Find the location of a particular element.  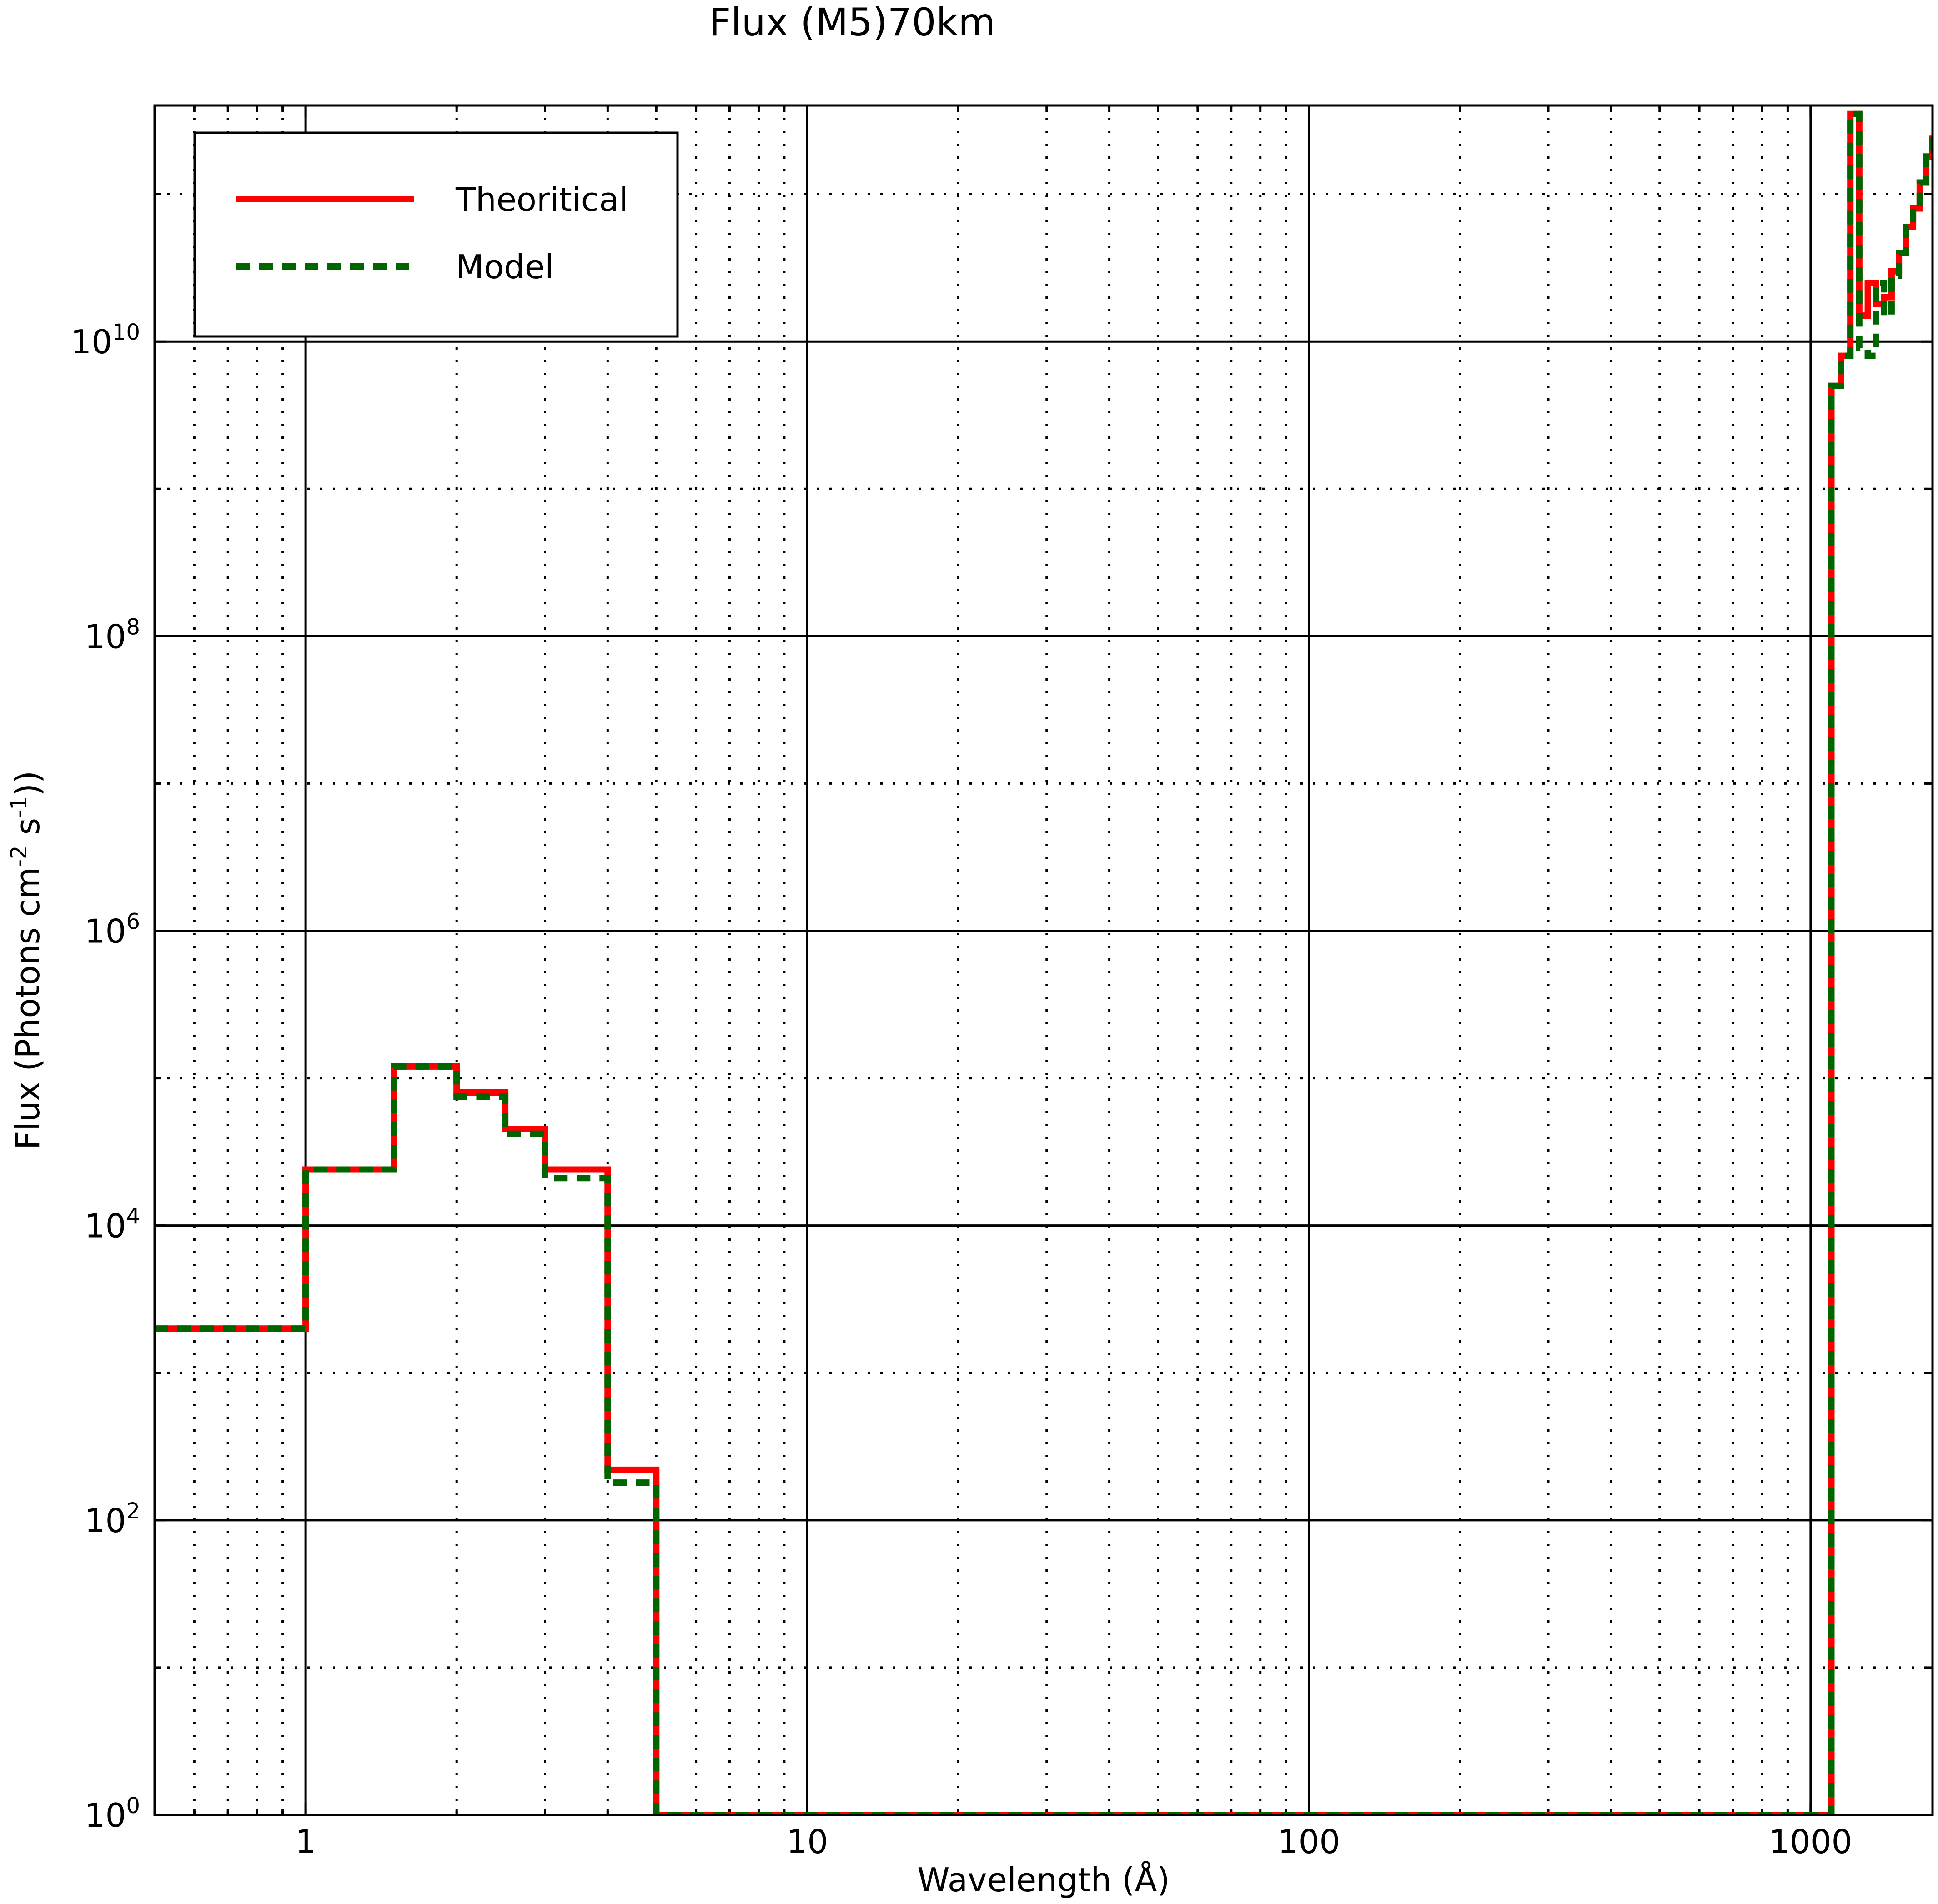

y-tick-exponent: 2 is located at coordinates (133, 1511).